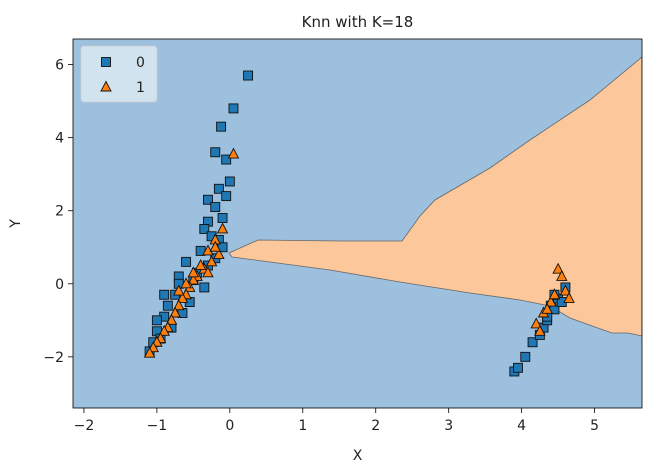  I want to click on x-tick-label: 1, so click(302, 426).